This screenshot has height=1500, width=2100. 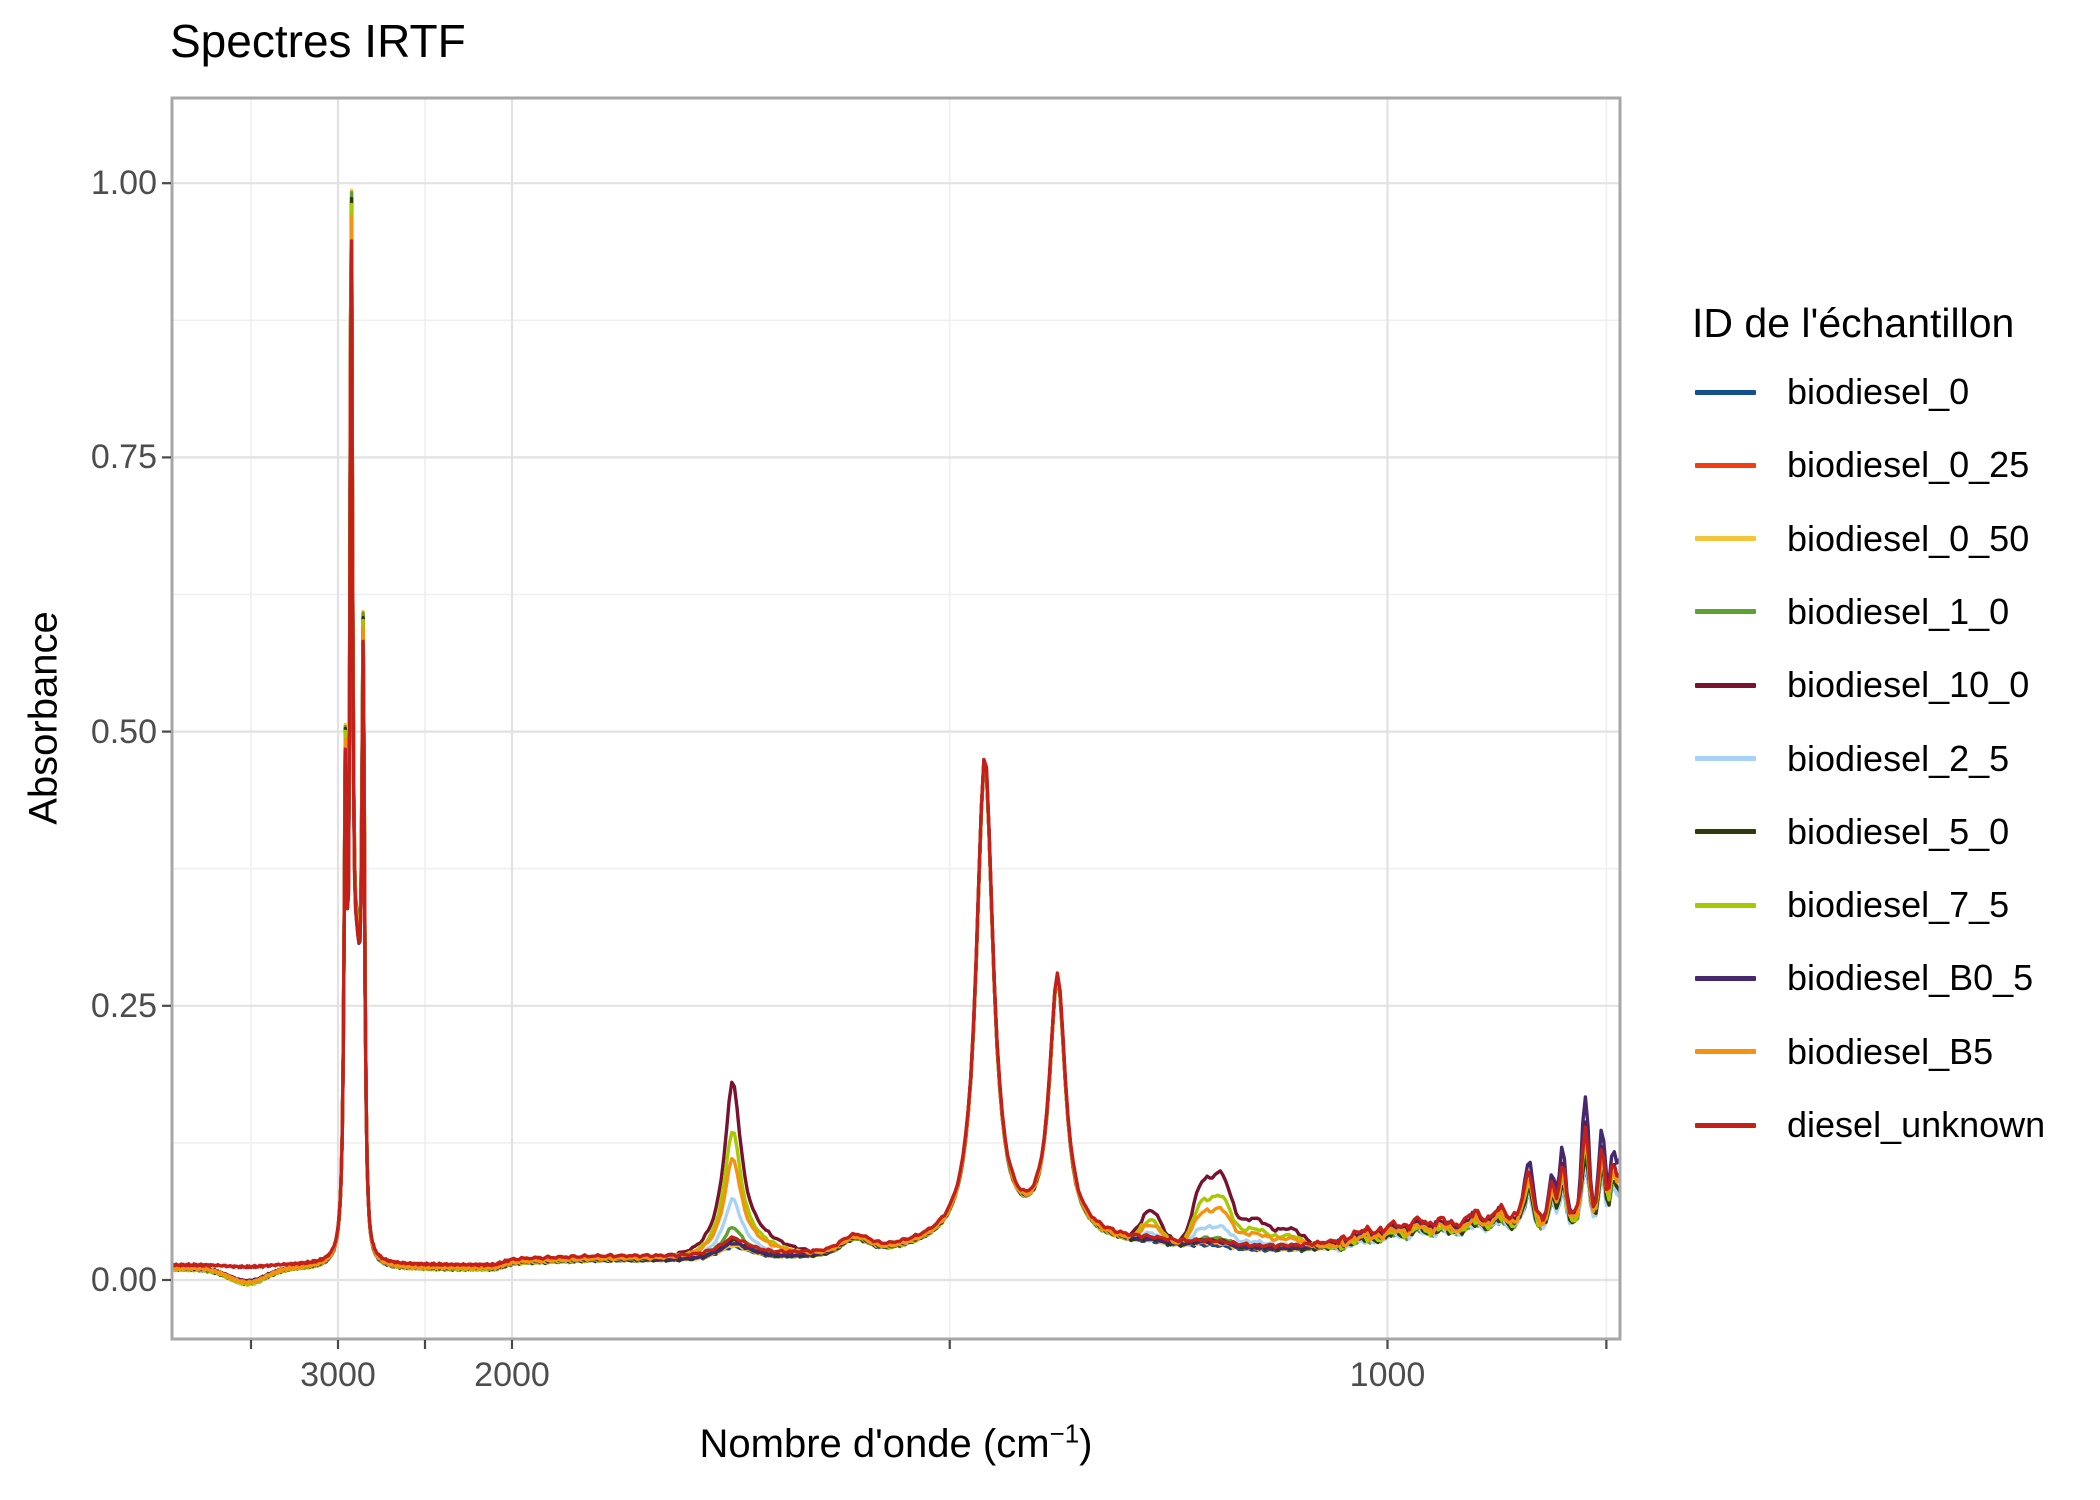 What do you see at coordinates (1910, 978) in the screenshot?
I see `legend-entry-label: biodiesel_B0_5` at bounding box center [1910, 978].